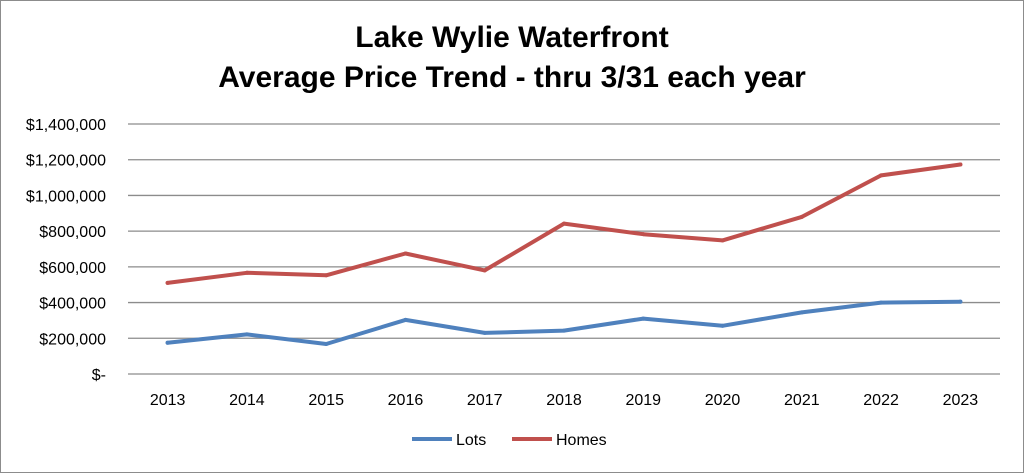  I want to click on chart-title-line-1: Lake Wylie Waterfront, so click(512, 37).